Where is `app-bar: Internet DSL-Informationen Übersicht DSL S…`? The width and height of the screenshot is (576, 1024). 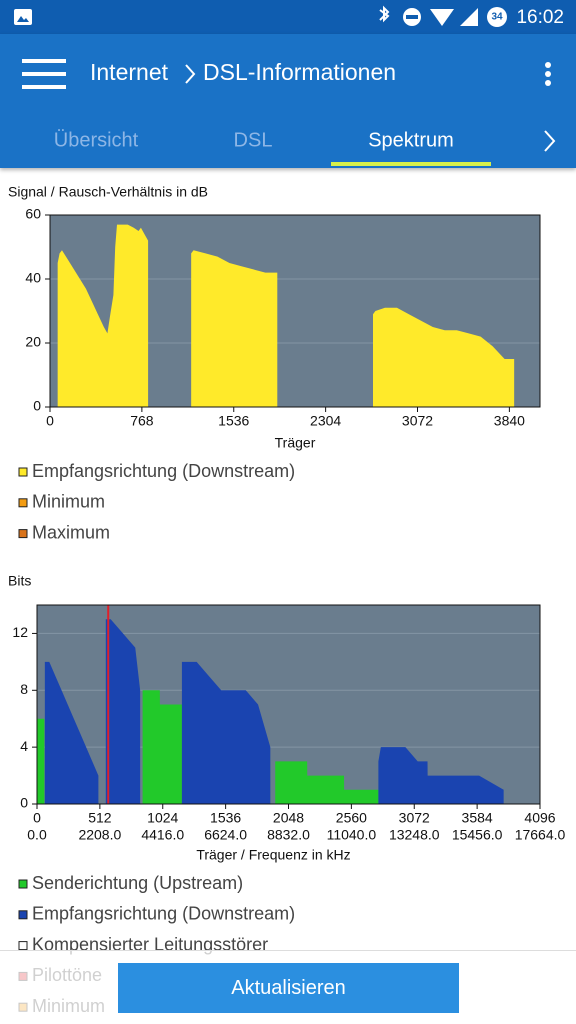 app-bar: Internet DSL-Informationen Übersicht DSL S… is located at coordinates (288, 101).